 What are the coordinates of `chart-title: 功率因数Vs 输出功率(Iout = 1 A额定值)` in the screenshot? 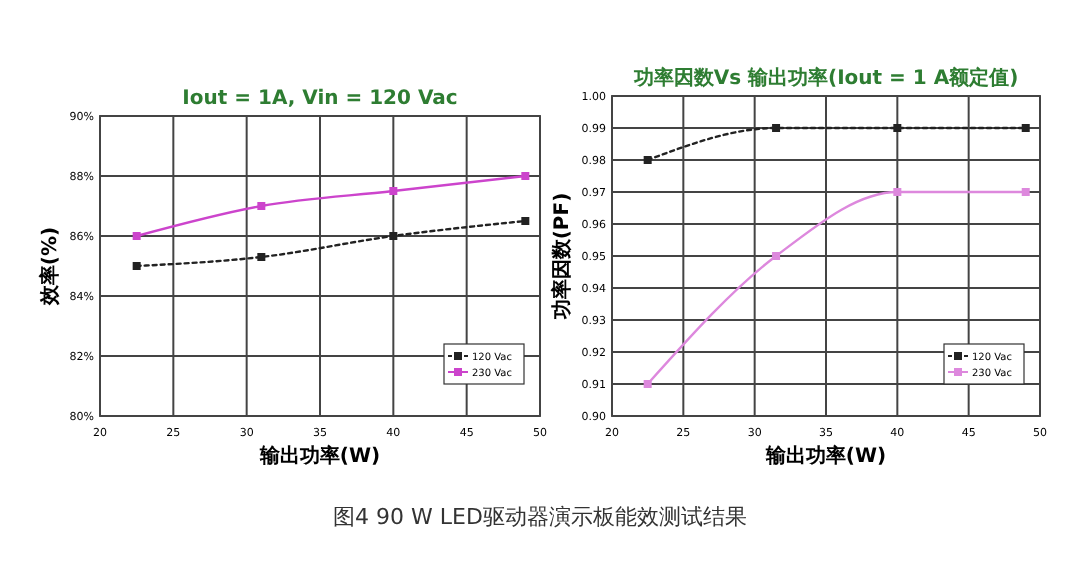 It's located at (825, 78).